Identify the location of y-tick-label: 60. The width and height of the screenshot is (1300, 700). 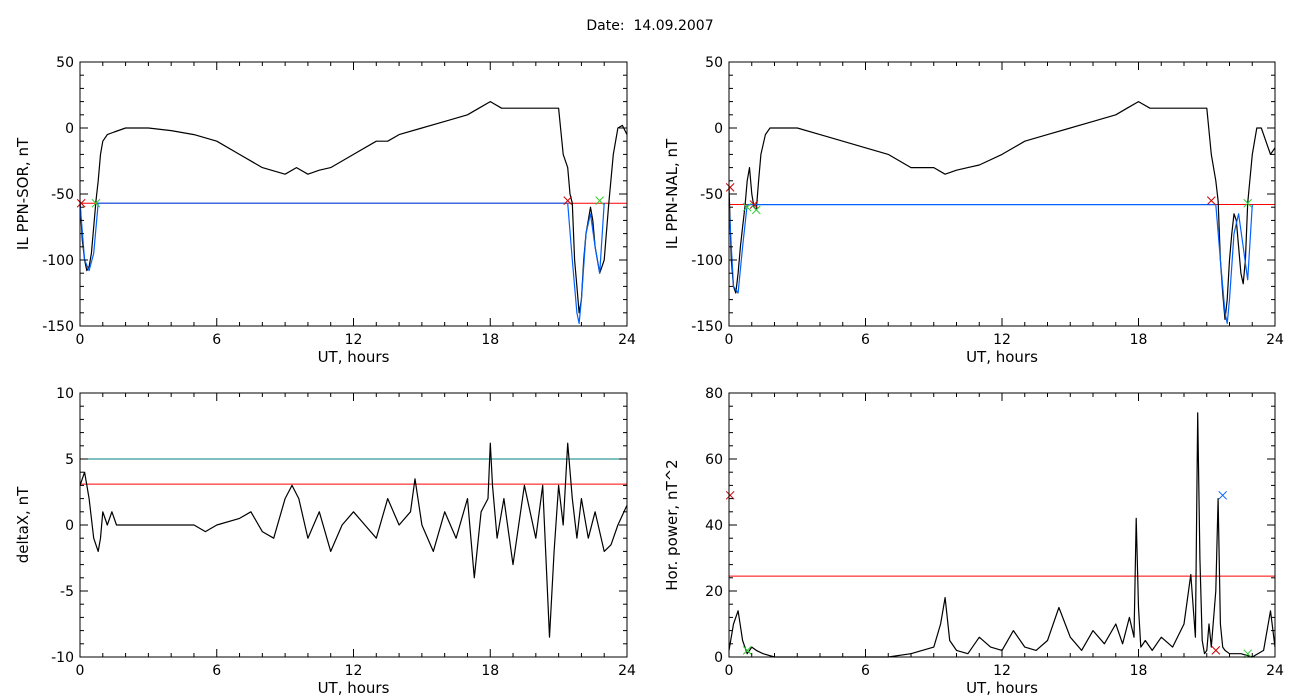
(714, 460).